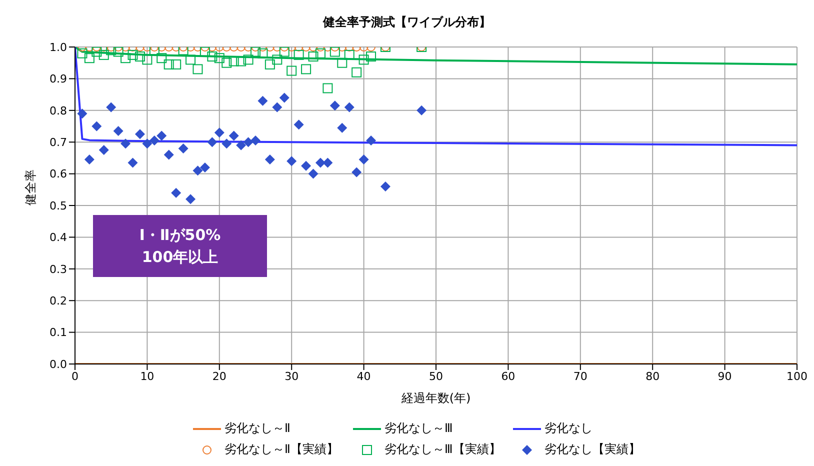 The width and height of the screenshot is (814, 466). Describe the element at coordinates (580, 376) in the screenshot. I see `x-tick-label: 70` at that location.